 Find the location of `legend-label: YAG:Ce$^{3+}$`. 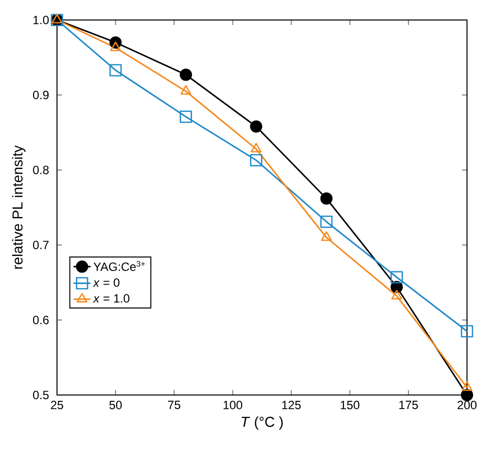

legend-label: YAG:Ce$^{3+}$ is located at coordinates (119, 265).